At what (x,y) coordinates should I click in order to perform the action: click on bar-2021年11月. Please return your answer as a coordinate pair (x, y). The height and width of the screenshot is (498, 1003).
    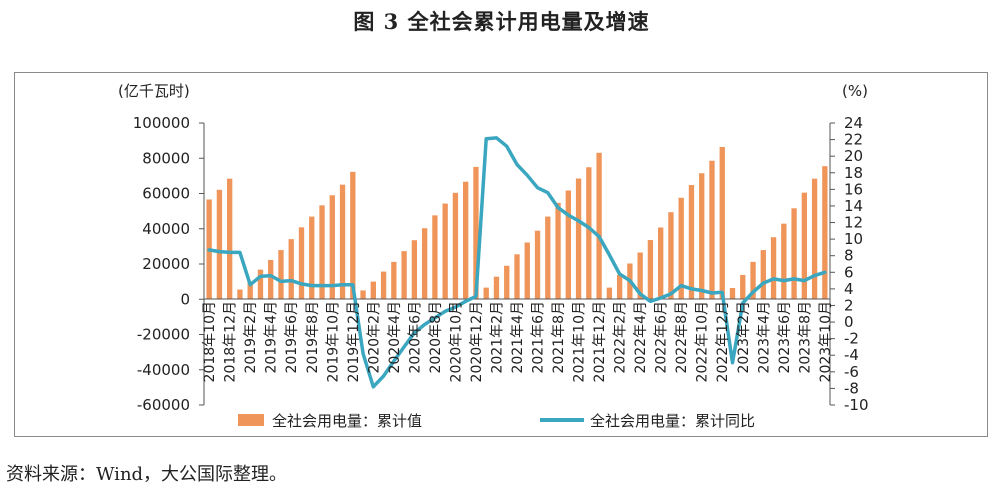
    Looking at the image, I should click on (589, 233).